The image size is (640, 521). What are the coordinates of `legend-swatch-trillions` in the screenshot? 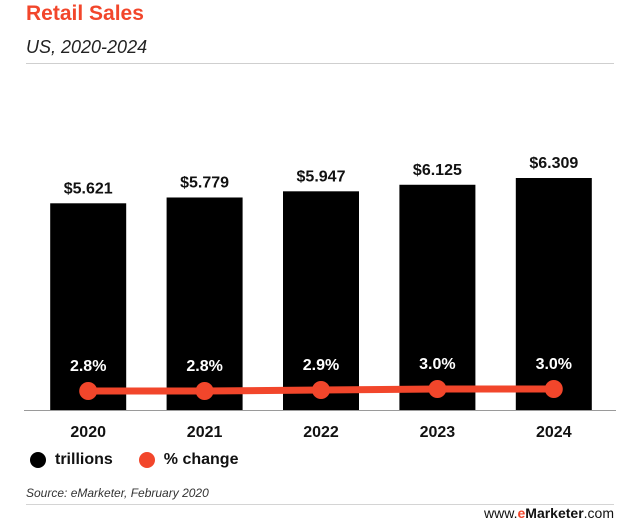 It's located at (38, 460).